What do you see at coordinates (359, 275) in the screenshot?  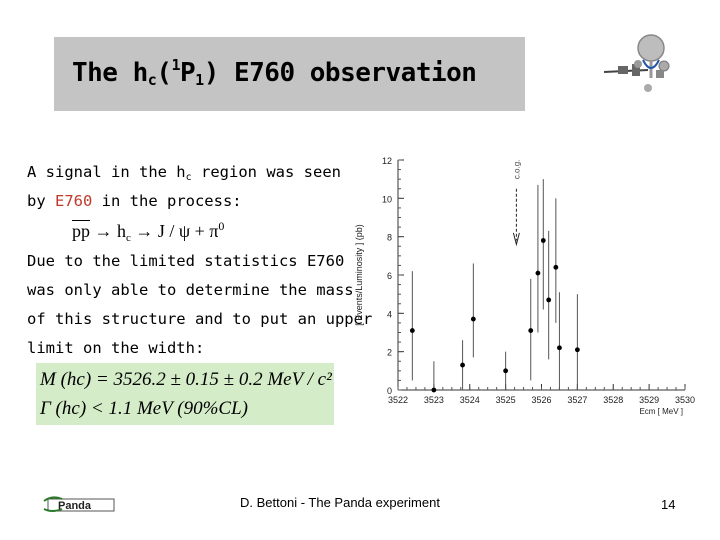 I see `y-axis-label: [ Events/Luminosity ] (pb)` at bounding box center [359, 275].